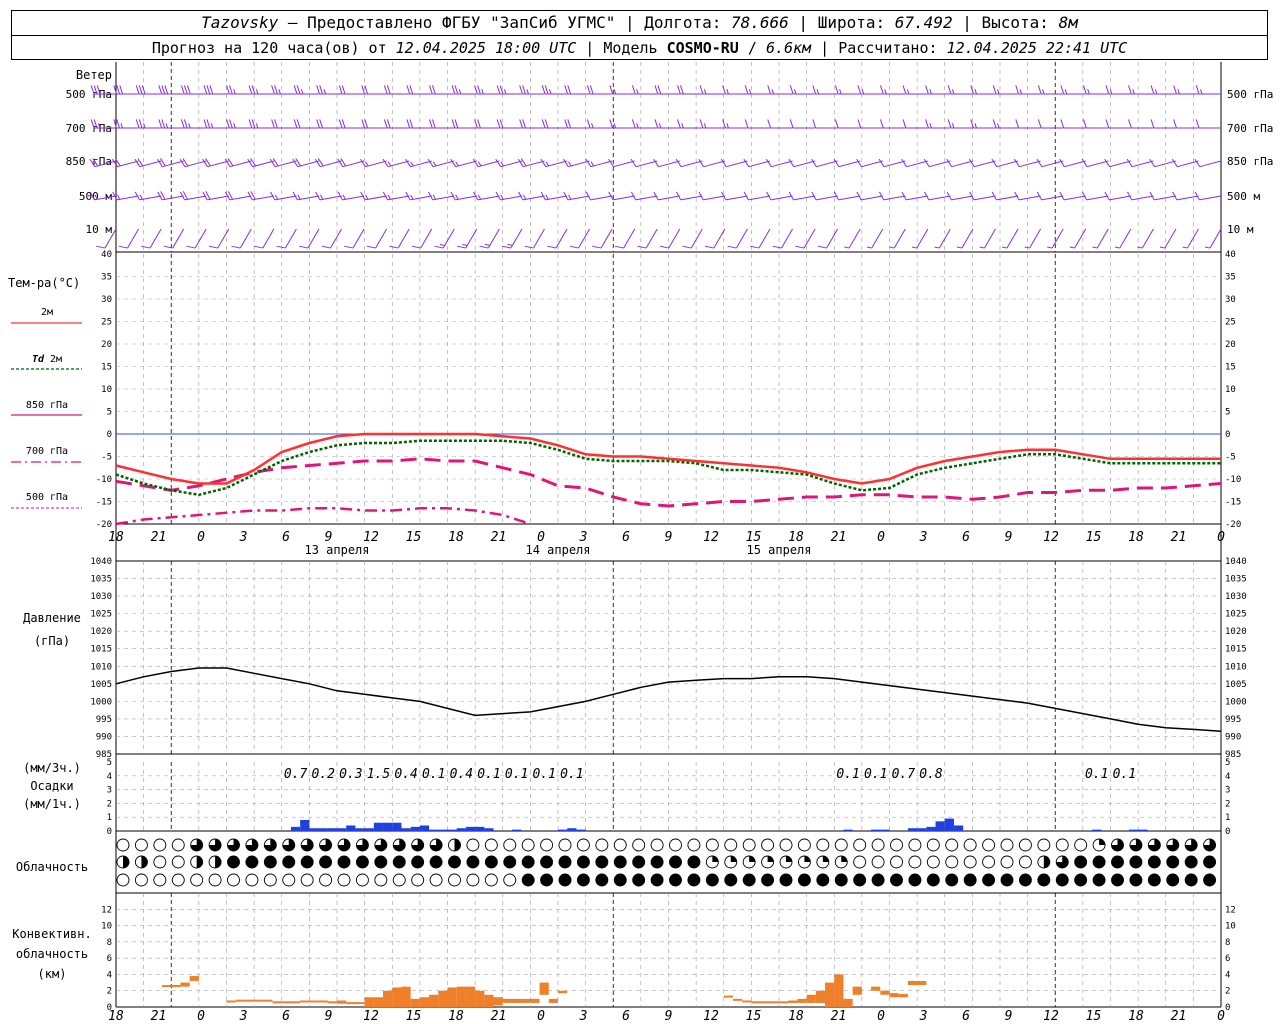 This screenshot has height=1024, width=1280. Describe the element at coordinates (52, 804) in the screenshot. I see `prec-label-1h: (мм/1ч.)` at that location.